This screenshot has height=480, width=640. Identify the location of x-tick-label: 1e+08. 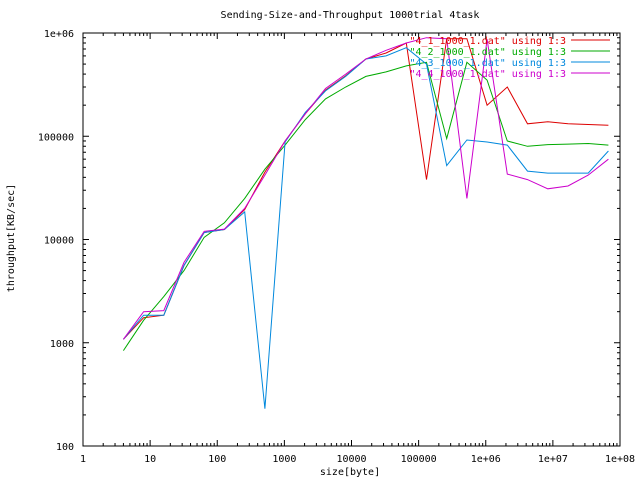
(620, 459).